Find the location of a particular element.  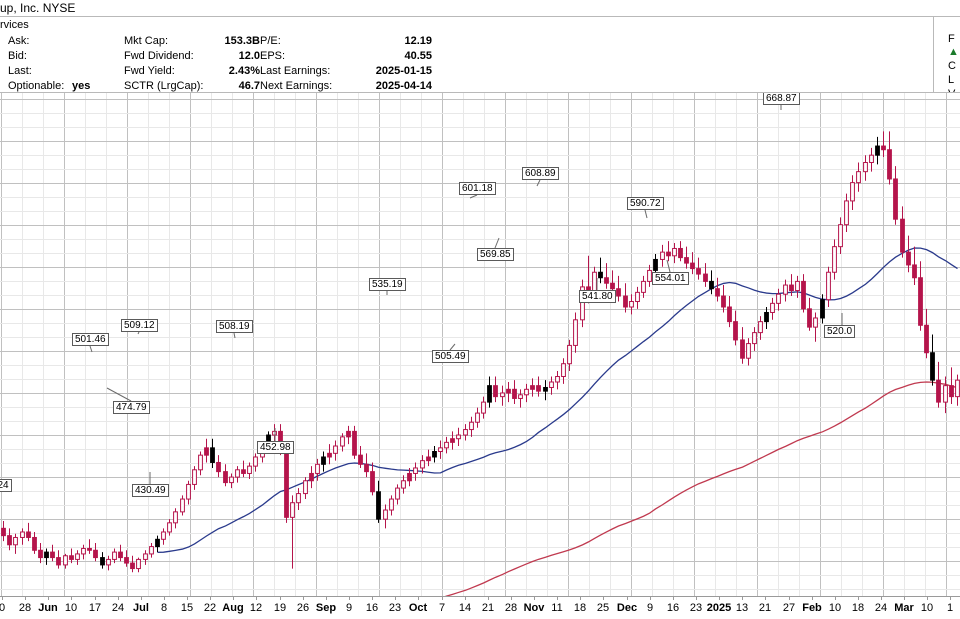

x-axis-label: 2025 is located at coordinates (719, 608).